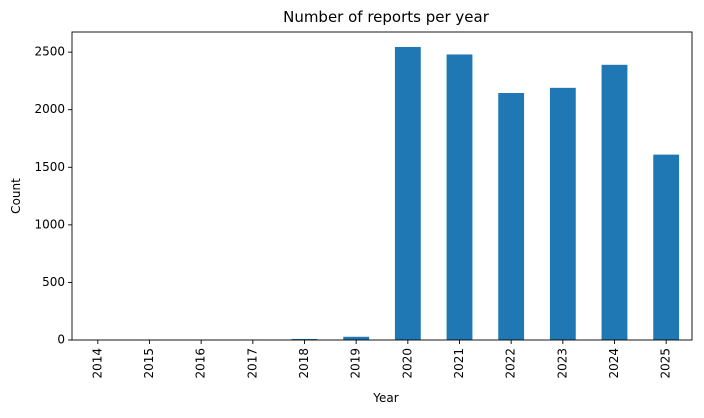  What do you see at coordinates (304, 363) in the screenshot?
I see `x-tick-label: 2018` at bounding box center [304, 363].